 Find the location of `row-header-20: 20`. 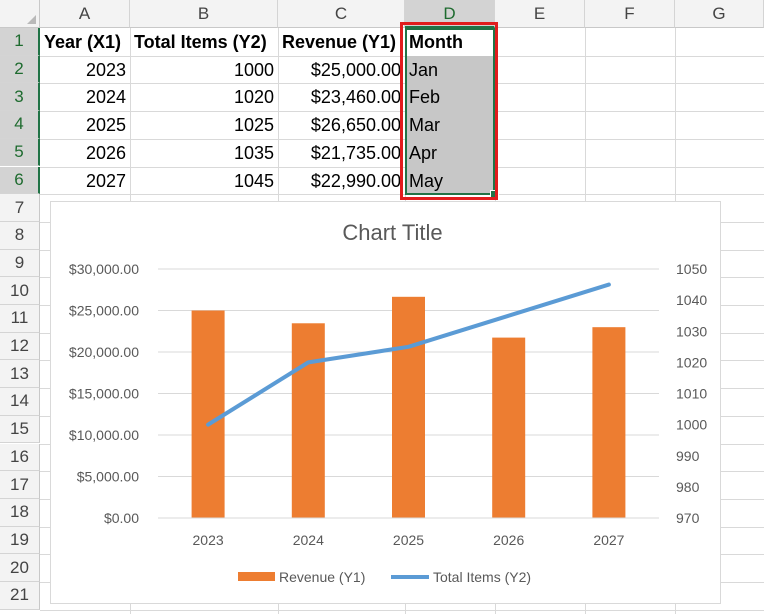

row-header-20: 20 is located at coordinates (20, 568).